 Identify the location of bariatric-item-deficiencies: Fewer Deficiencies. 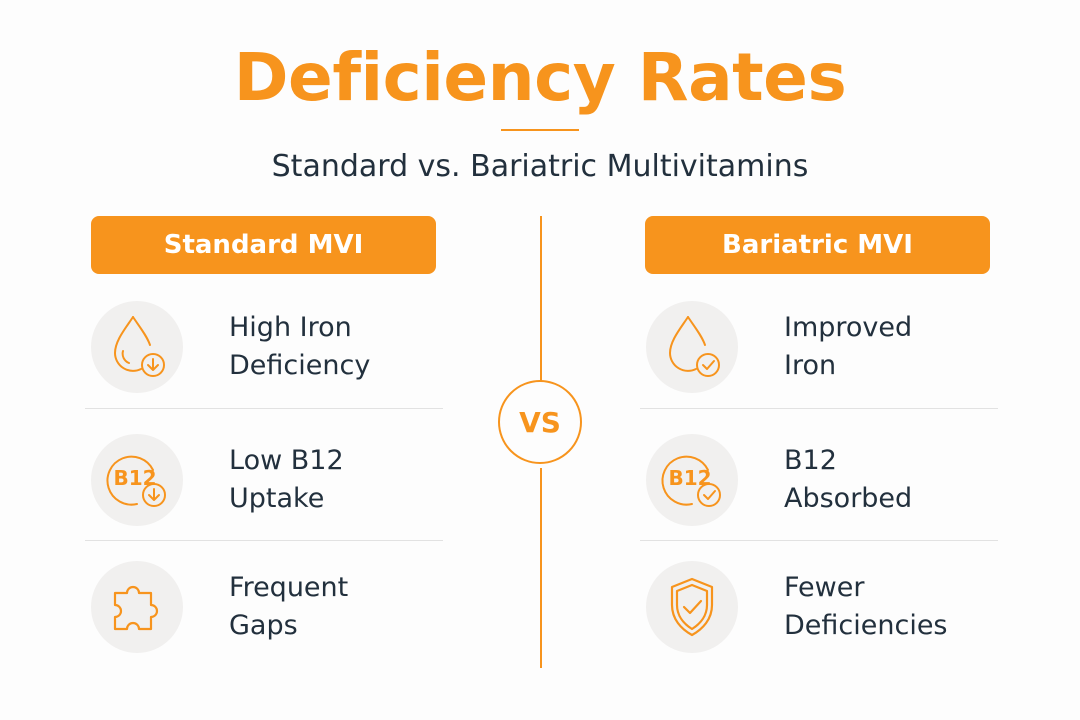
(819, 607).